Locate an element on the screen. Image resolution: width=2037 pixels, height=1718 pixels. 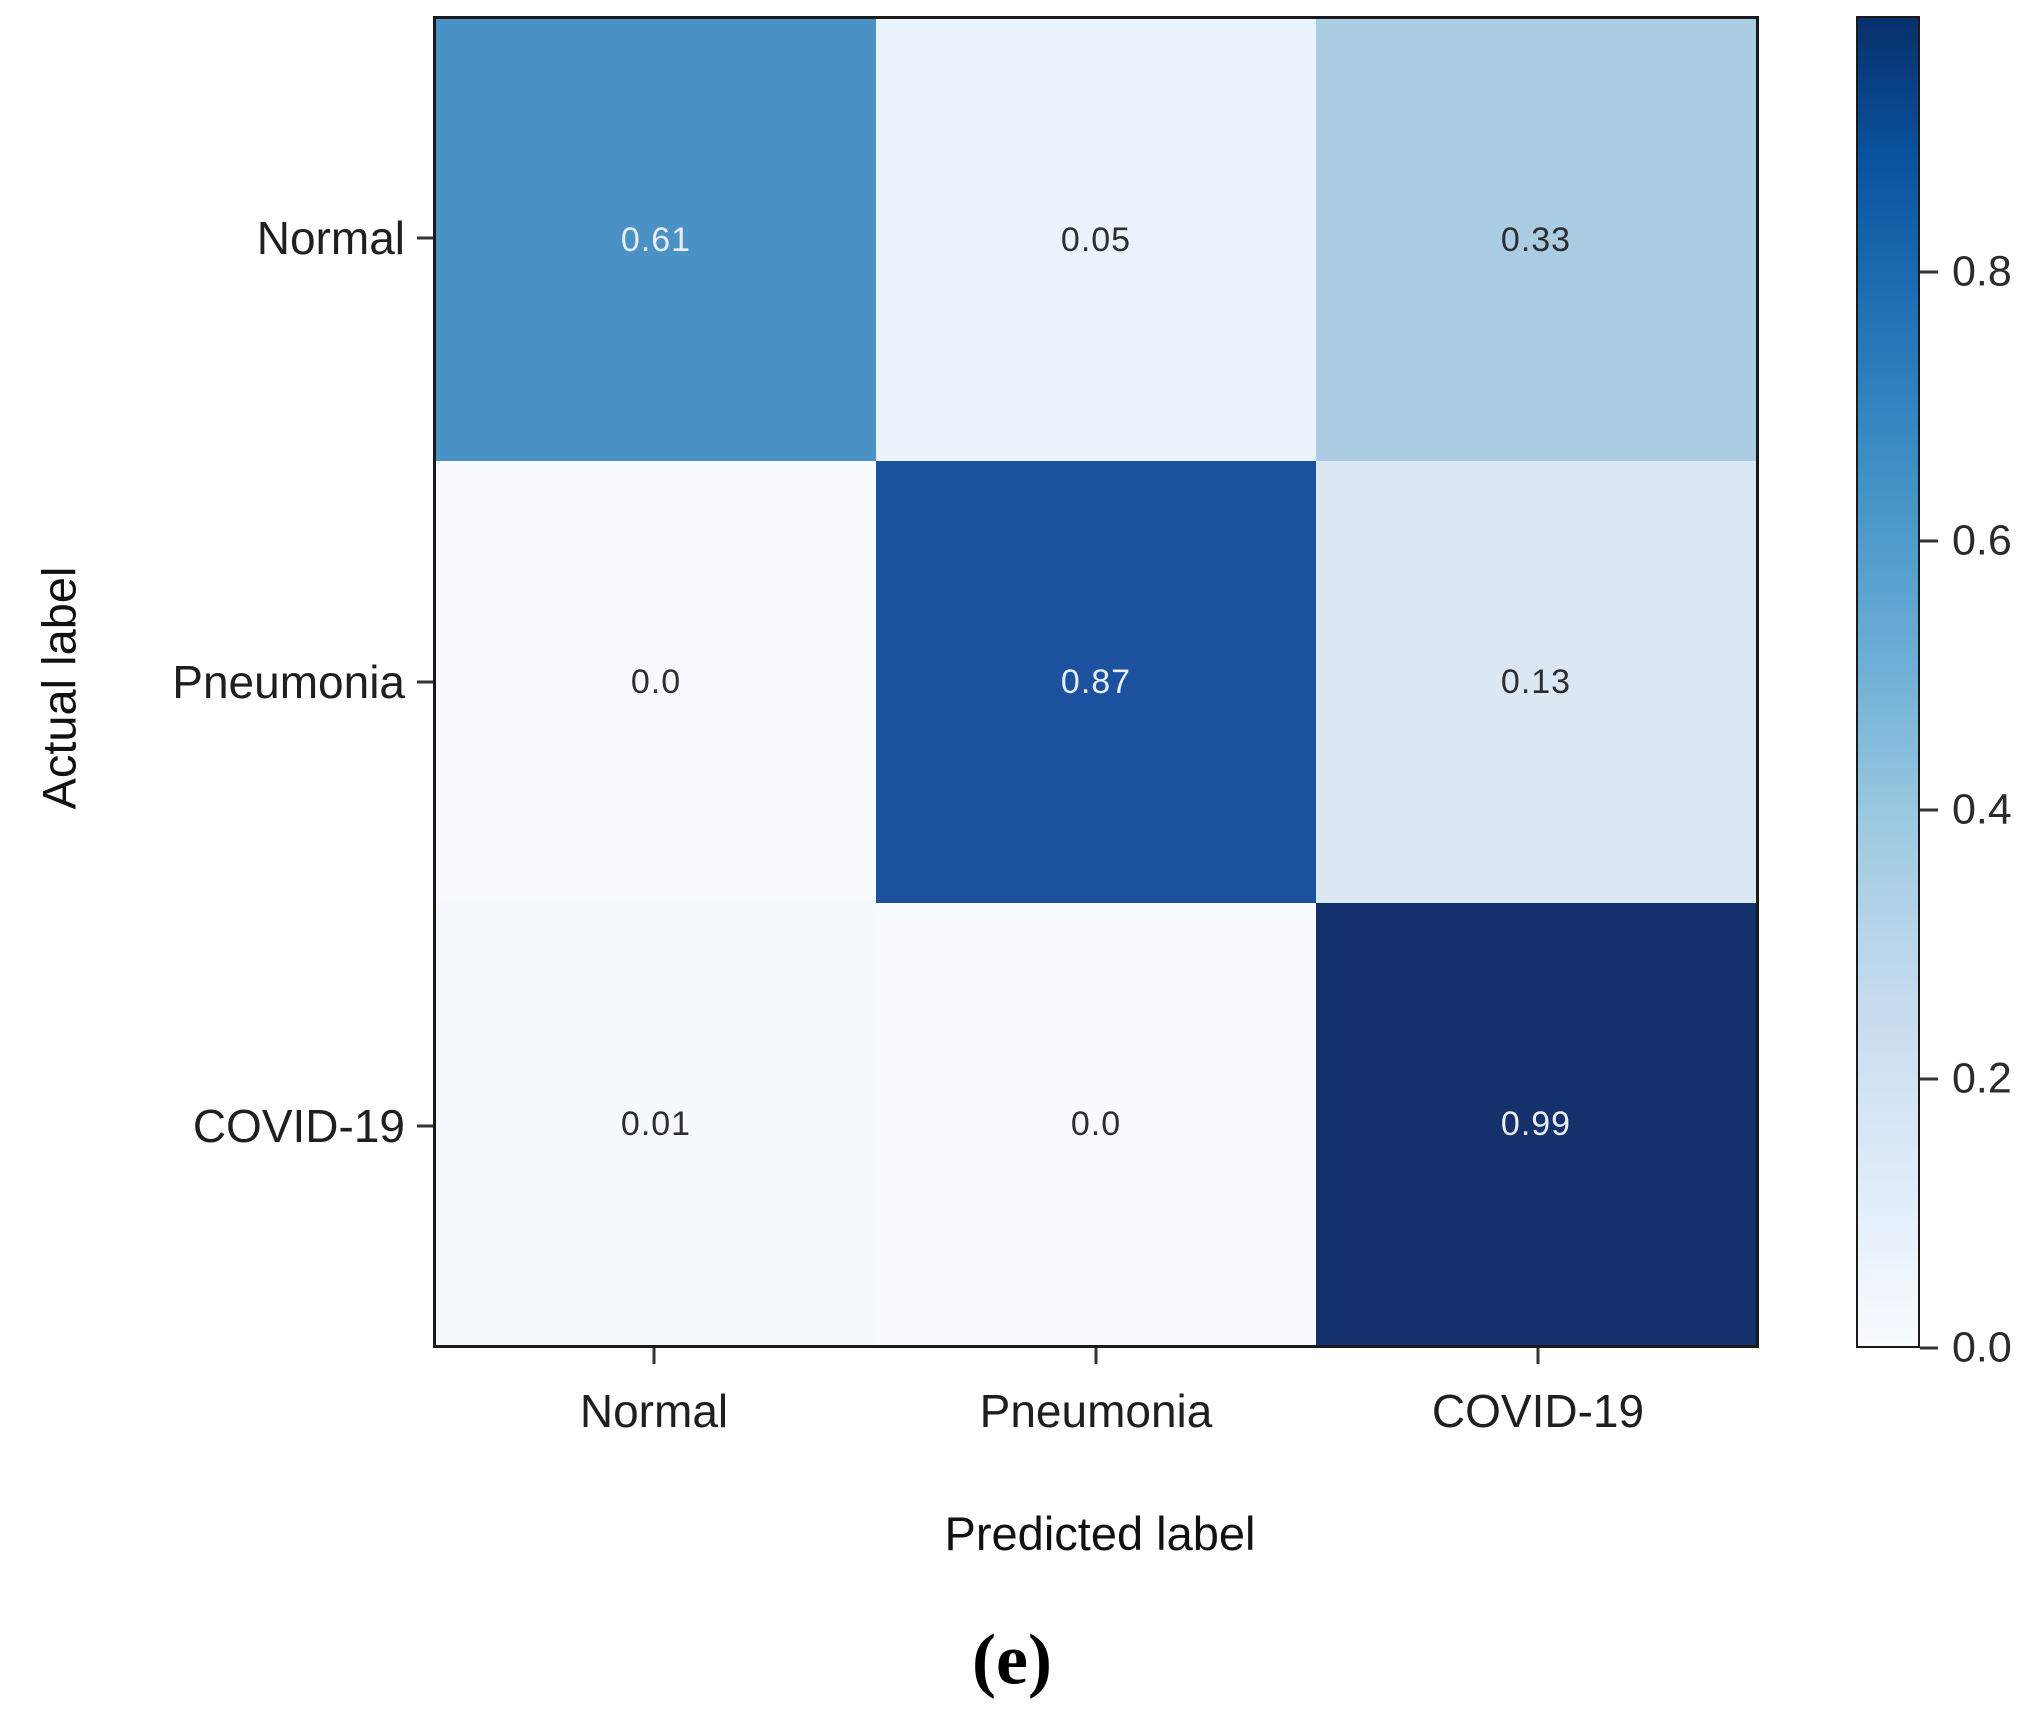
y-tick-label: Normal is located at coordinates (330, 238).